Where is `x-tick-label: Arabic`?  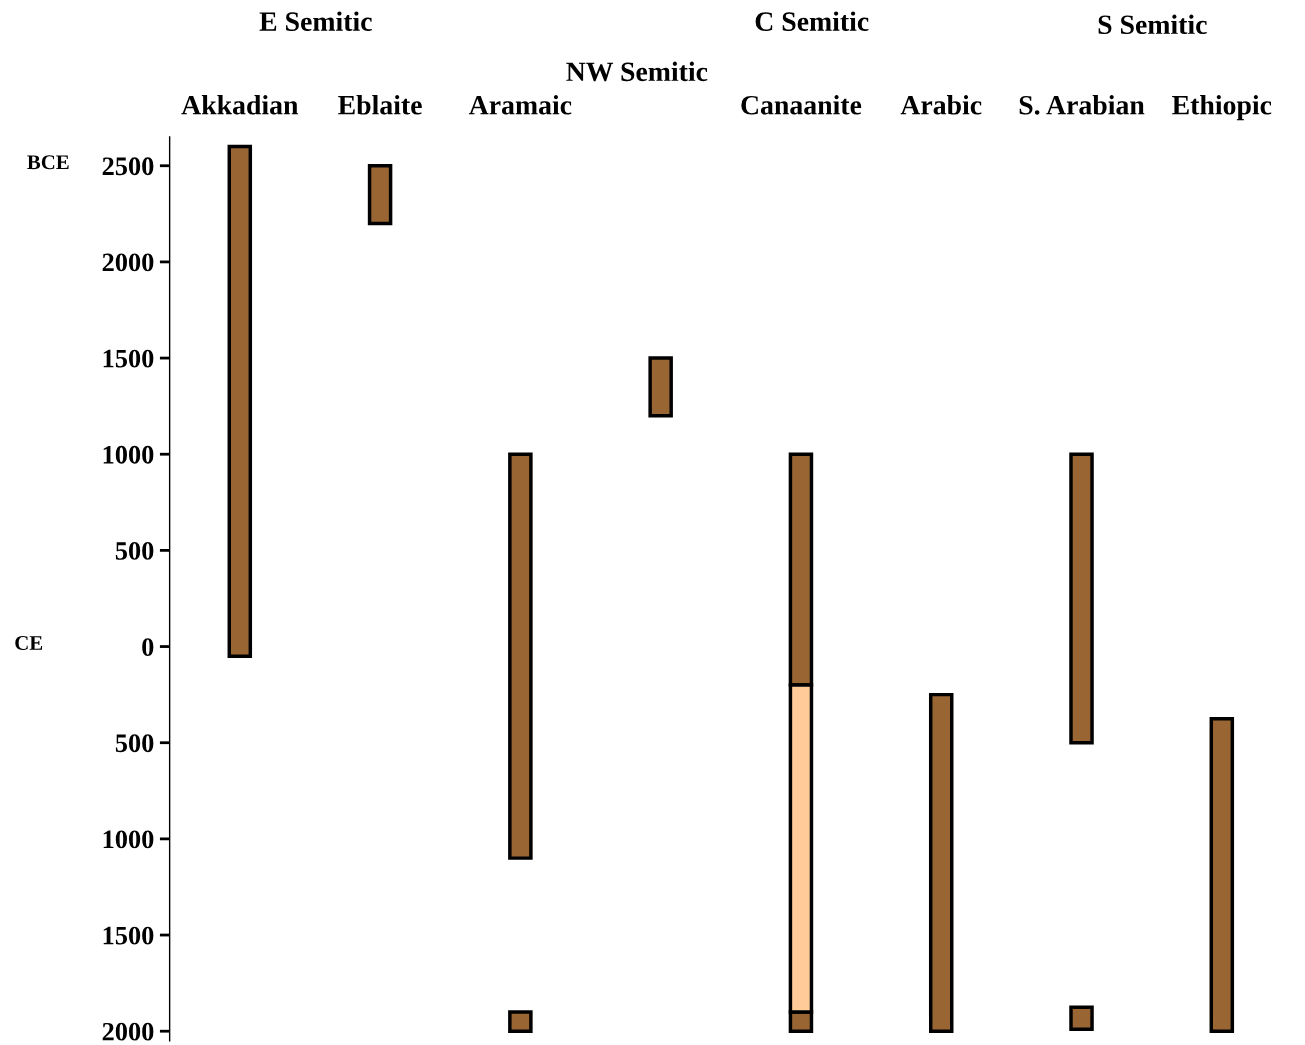 x-tick-label: Arabic is located at coordinates (941, 105).